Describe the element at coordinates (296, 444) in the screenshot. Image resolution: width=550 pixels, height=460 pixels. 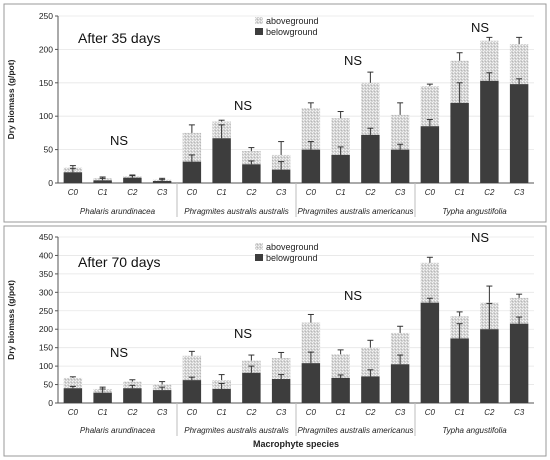
I see `x-axis-label: Macrophyte species` at that location.